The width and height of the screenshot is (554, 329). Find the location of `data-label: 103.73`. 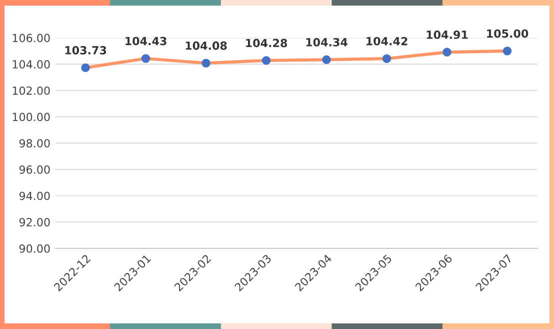

data-label: 103.73 is located at coordinates (85, 50).